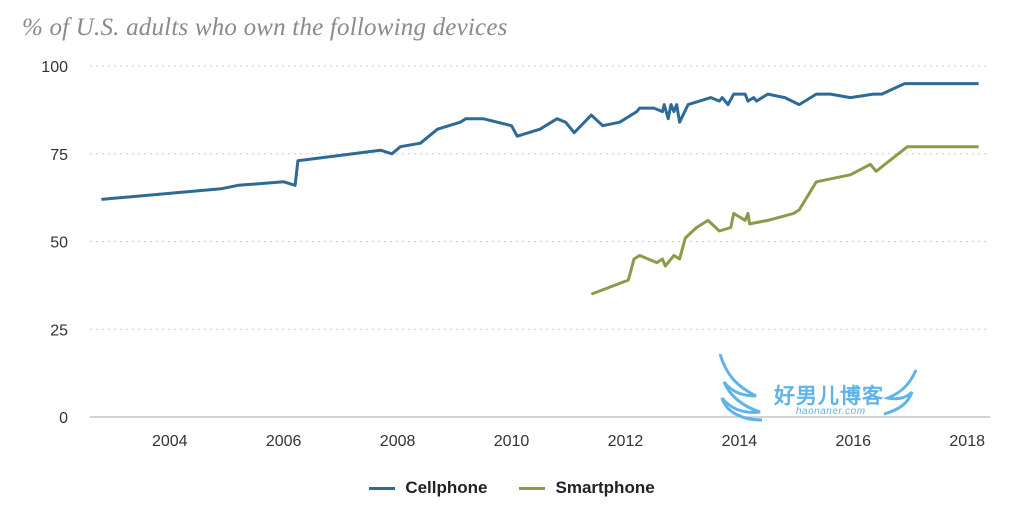  I want to click on y-tick-label: 50, so click(59, 243).